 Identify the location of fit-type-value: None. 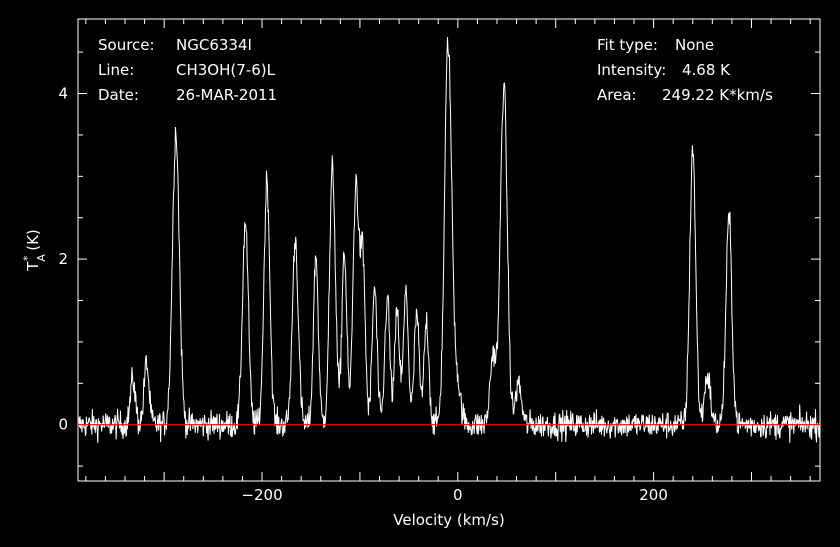
(695, 45).